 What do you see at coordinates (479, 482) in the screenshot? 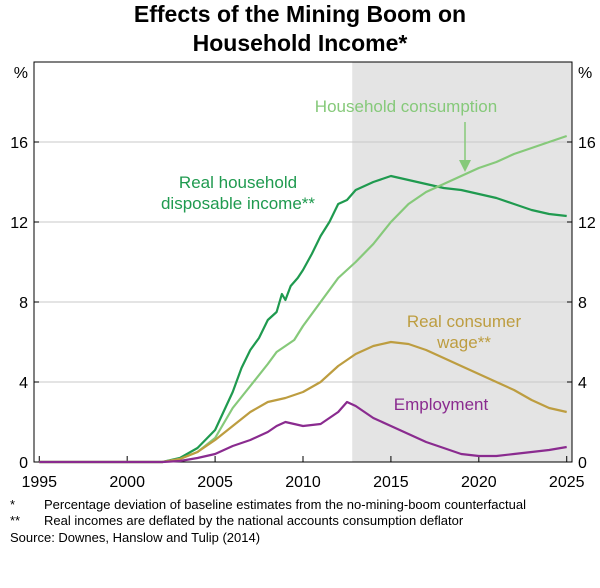
I see `x-tick-2020: 2020` at bounding box center [479, 482].